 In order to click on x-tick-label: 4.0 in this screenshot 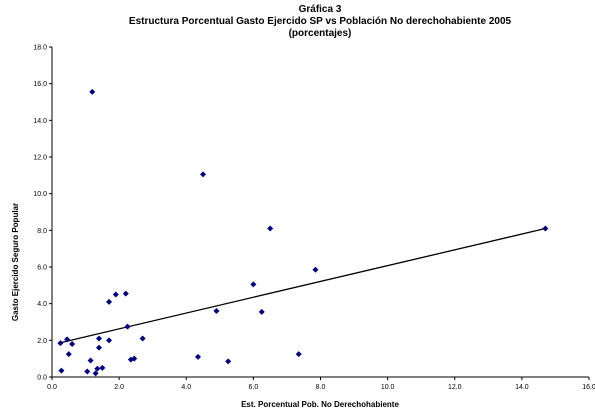, I will do `click(186, 387)`.